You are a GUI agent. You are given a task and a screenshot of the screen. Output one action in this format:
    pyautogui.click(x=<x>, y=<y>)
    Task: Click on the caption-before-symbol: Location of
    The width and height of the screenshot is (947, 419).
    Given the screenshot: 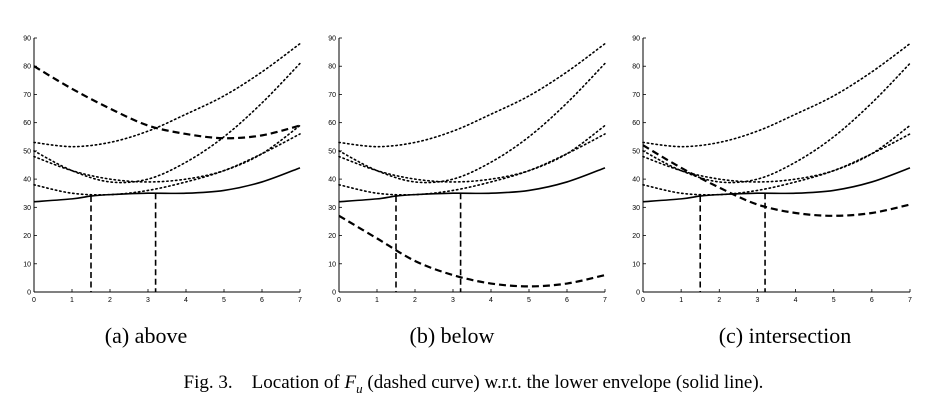 What is the action you would take?
    pyautogui.click(x=298, y=382)
    